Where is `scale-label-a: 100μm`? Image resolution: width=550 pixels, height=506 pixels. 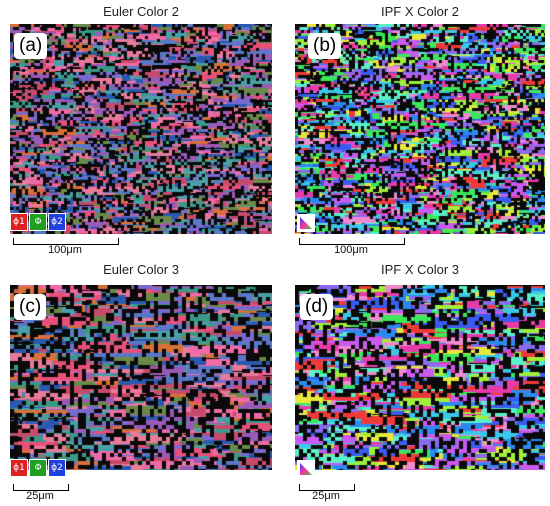
scale-label-a: 100μm is located at coordinates (65, 250).